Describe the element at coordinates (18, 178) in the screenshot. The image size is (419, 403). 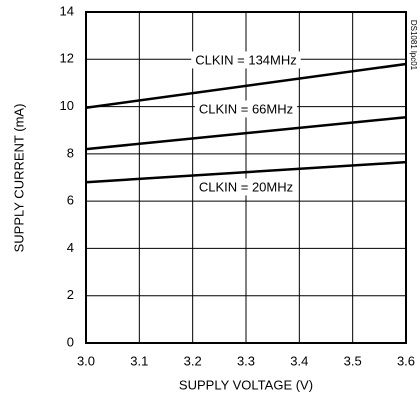
I see `y-axis-label: SUPPLY CURRENT (mA)` at that location.